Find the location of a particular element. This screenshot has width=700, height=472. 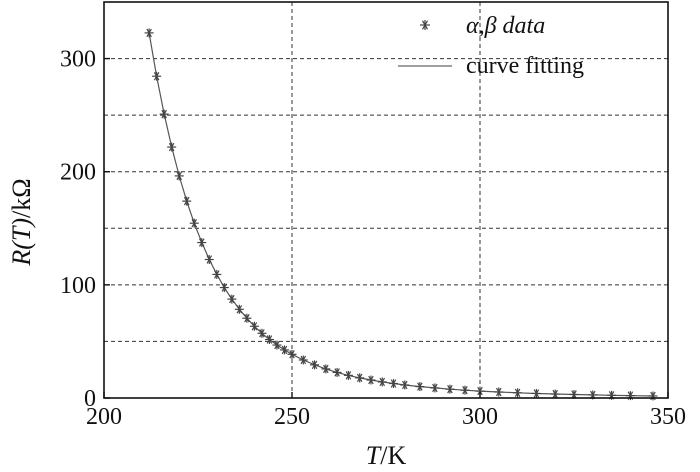

y-axis-label-symbol: R(T) is located at coordinates (21, 242).